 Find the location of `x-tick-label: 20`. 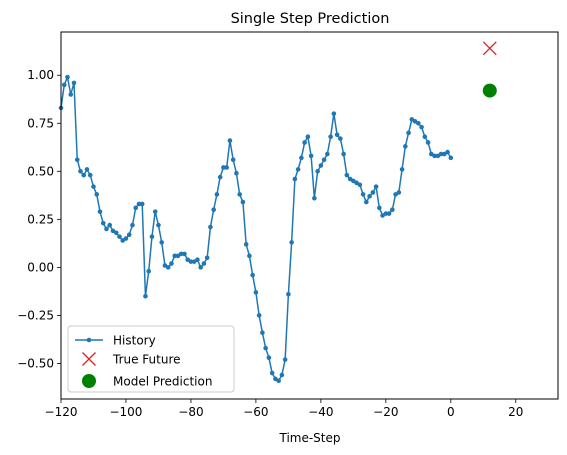

x-tick-label: 20 is located at coordinates (515, 412).